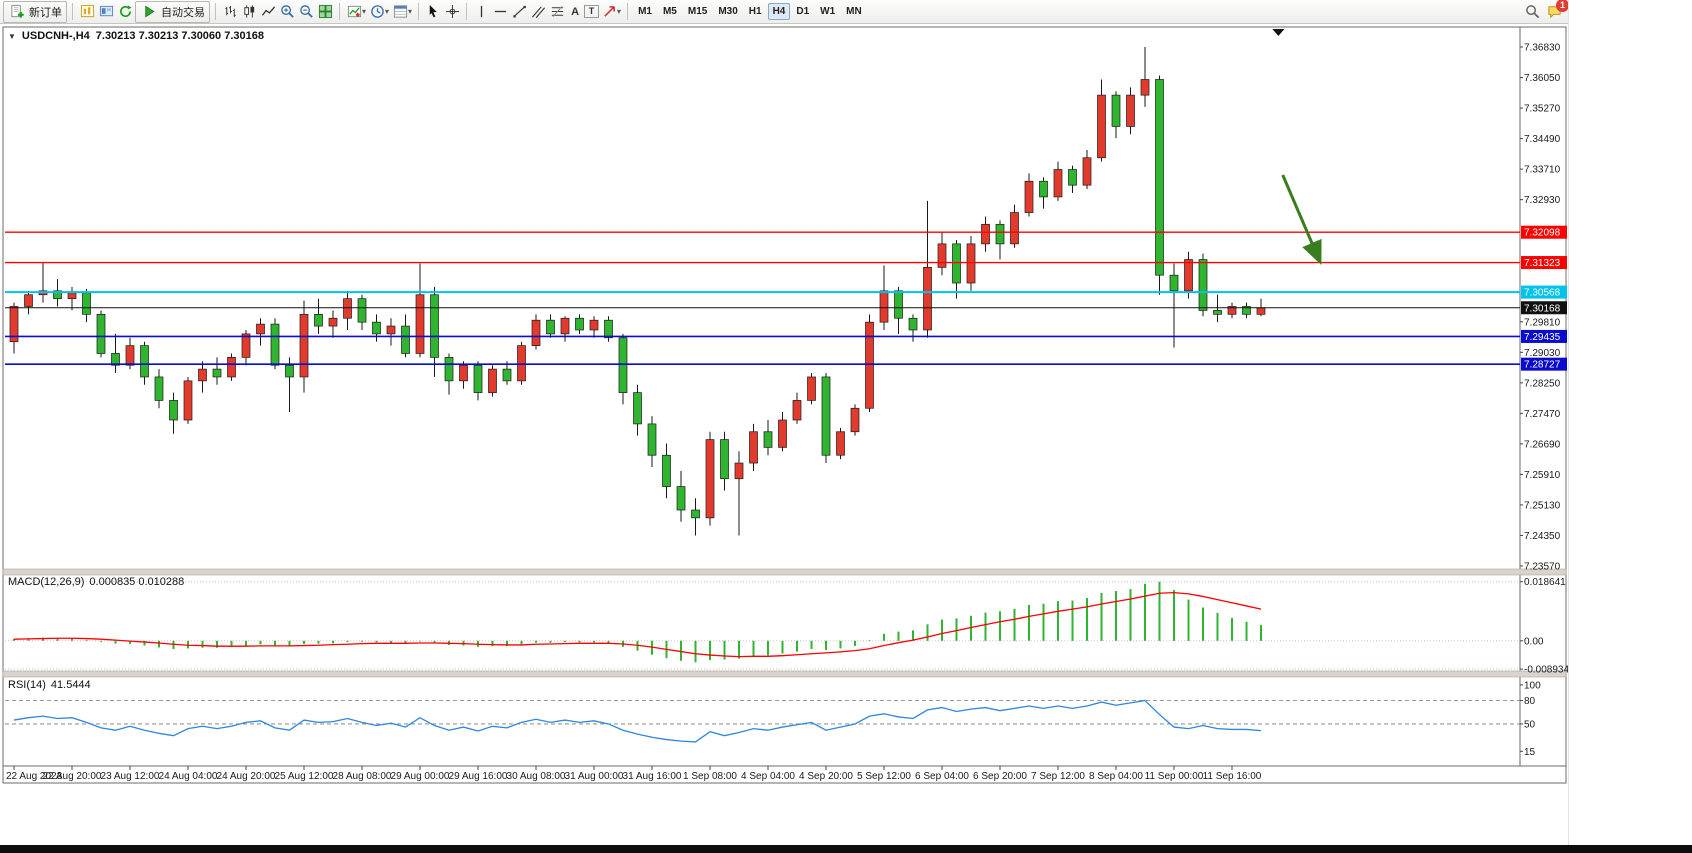 The width and height of the screenshot is (1692, 853). What do you see at coordinates (1630, 422) in the screenshot?
I see `window-right-margin` at bounding box center [1630, 422].